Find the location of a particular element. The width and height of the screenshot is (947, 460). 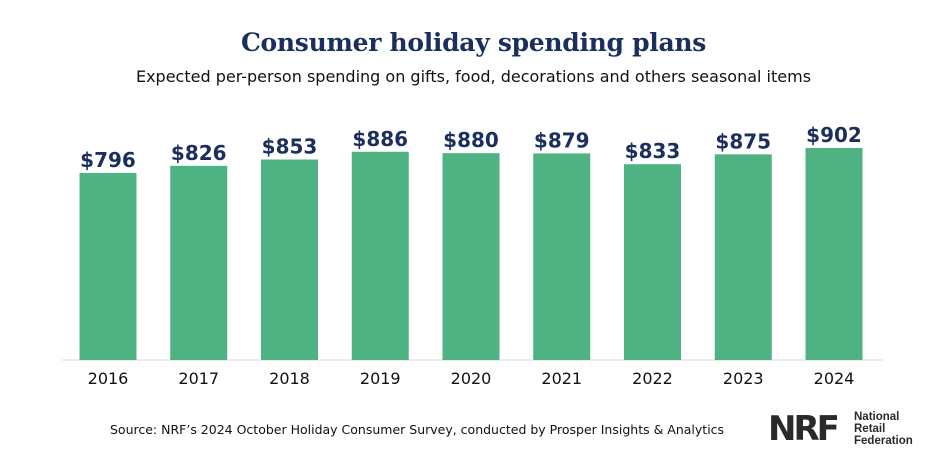

x-tick-2022: 2022 is located at coordinates (652, 378).